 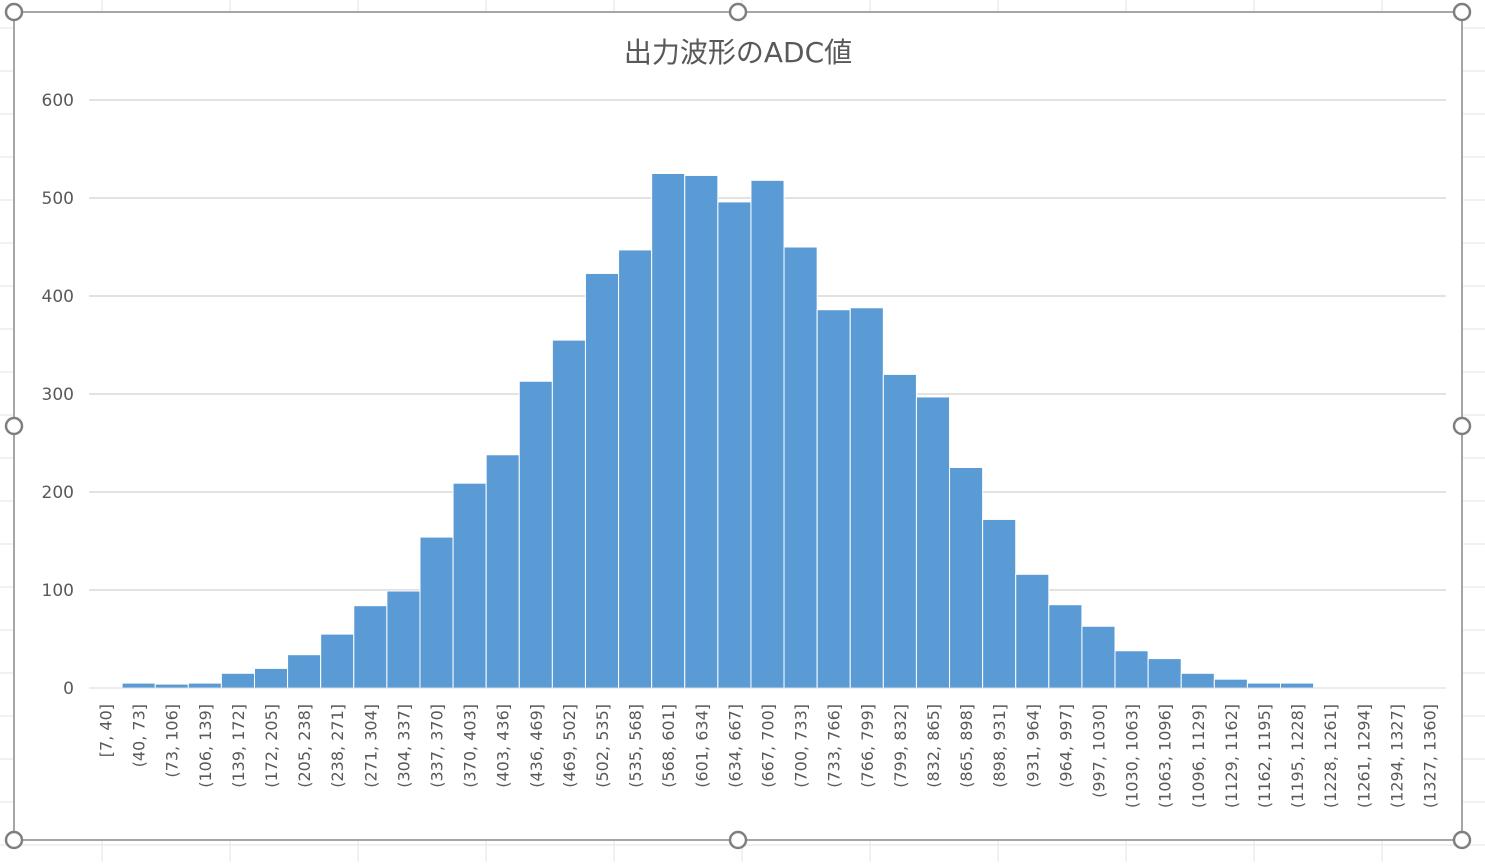 I want to click on x-tick-label: (403, 436], so click(x=503, y=746).